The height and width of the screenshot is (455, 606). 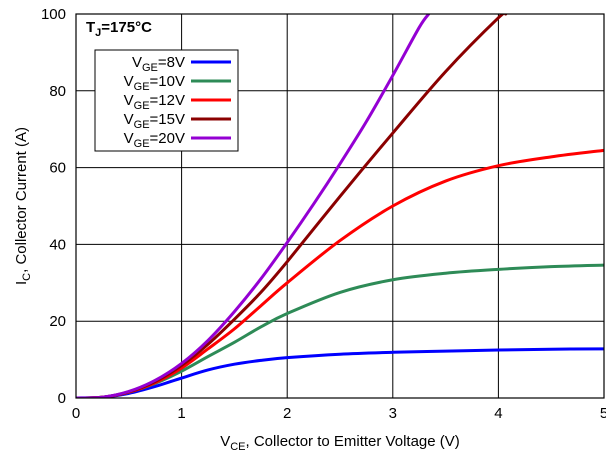 What do you see at coordinates (23, 206) in the screenshot?
I see `y-axis-label: IC, Collector Current (A)` at bounding box center [23, 206].